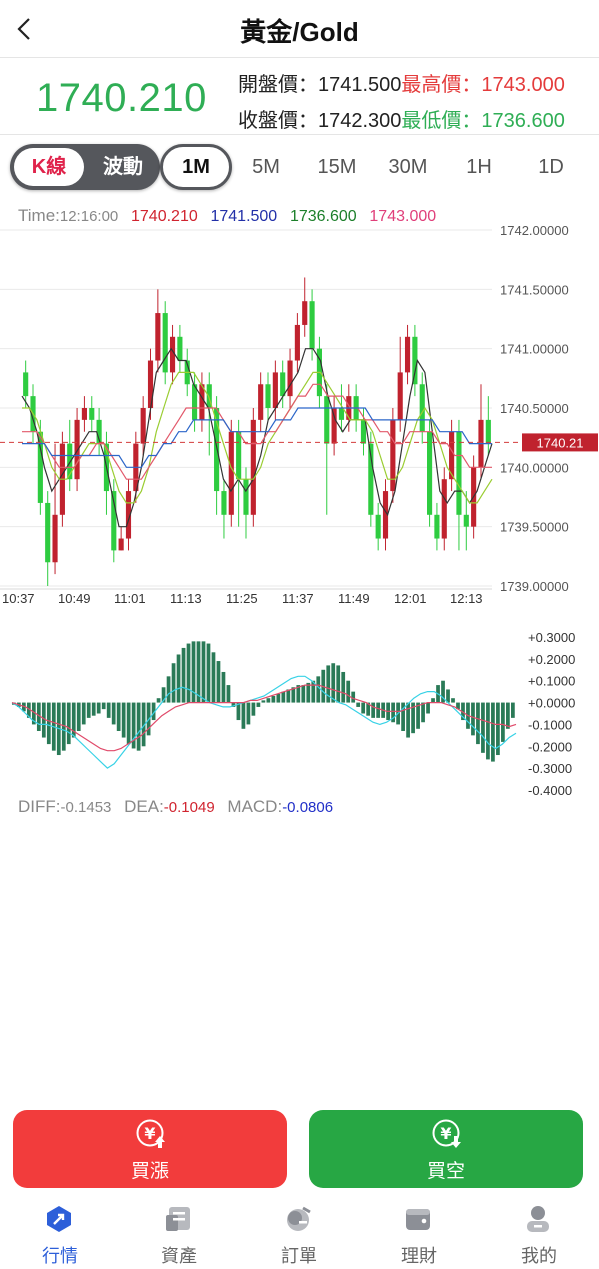 The image size is (599, 1269). I want to click on nav-item-profile: 我的, so click(539, 1232).